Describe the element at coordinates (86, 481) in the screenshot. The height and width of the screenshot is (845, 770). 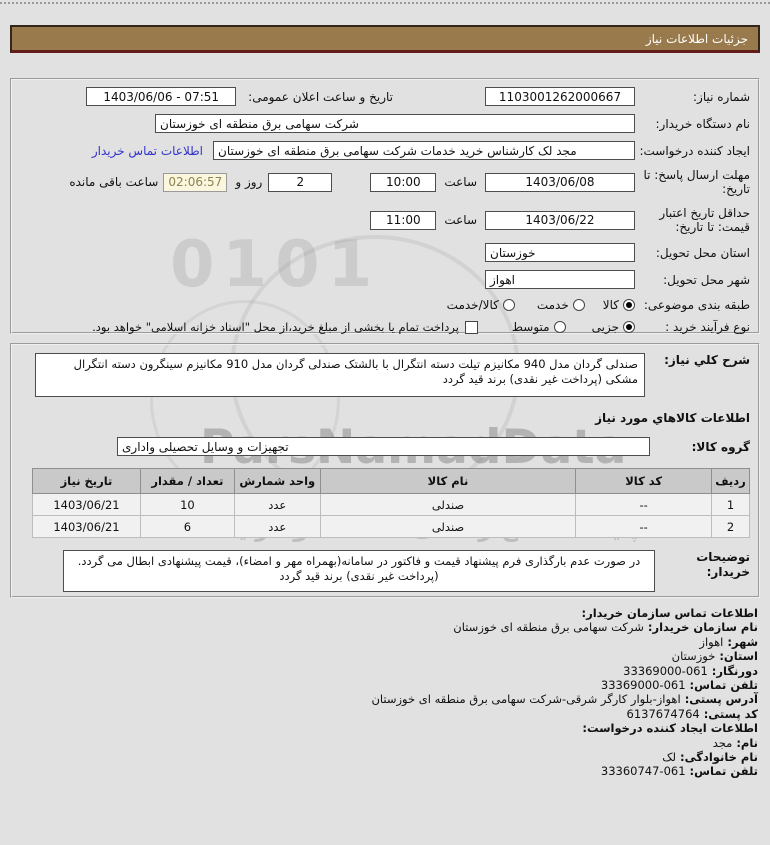
I see `col-date: تاریخ نیاز` at that location.